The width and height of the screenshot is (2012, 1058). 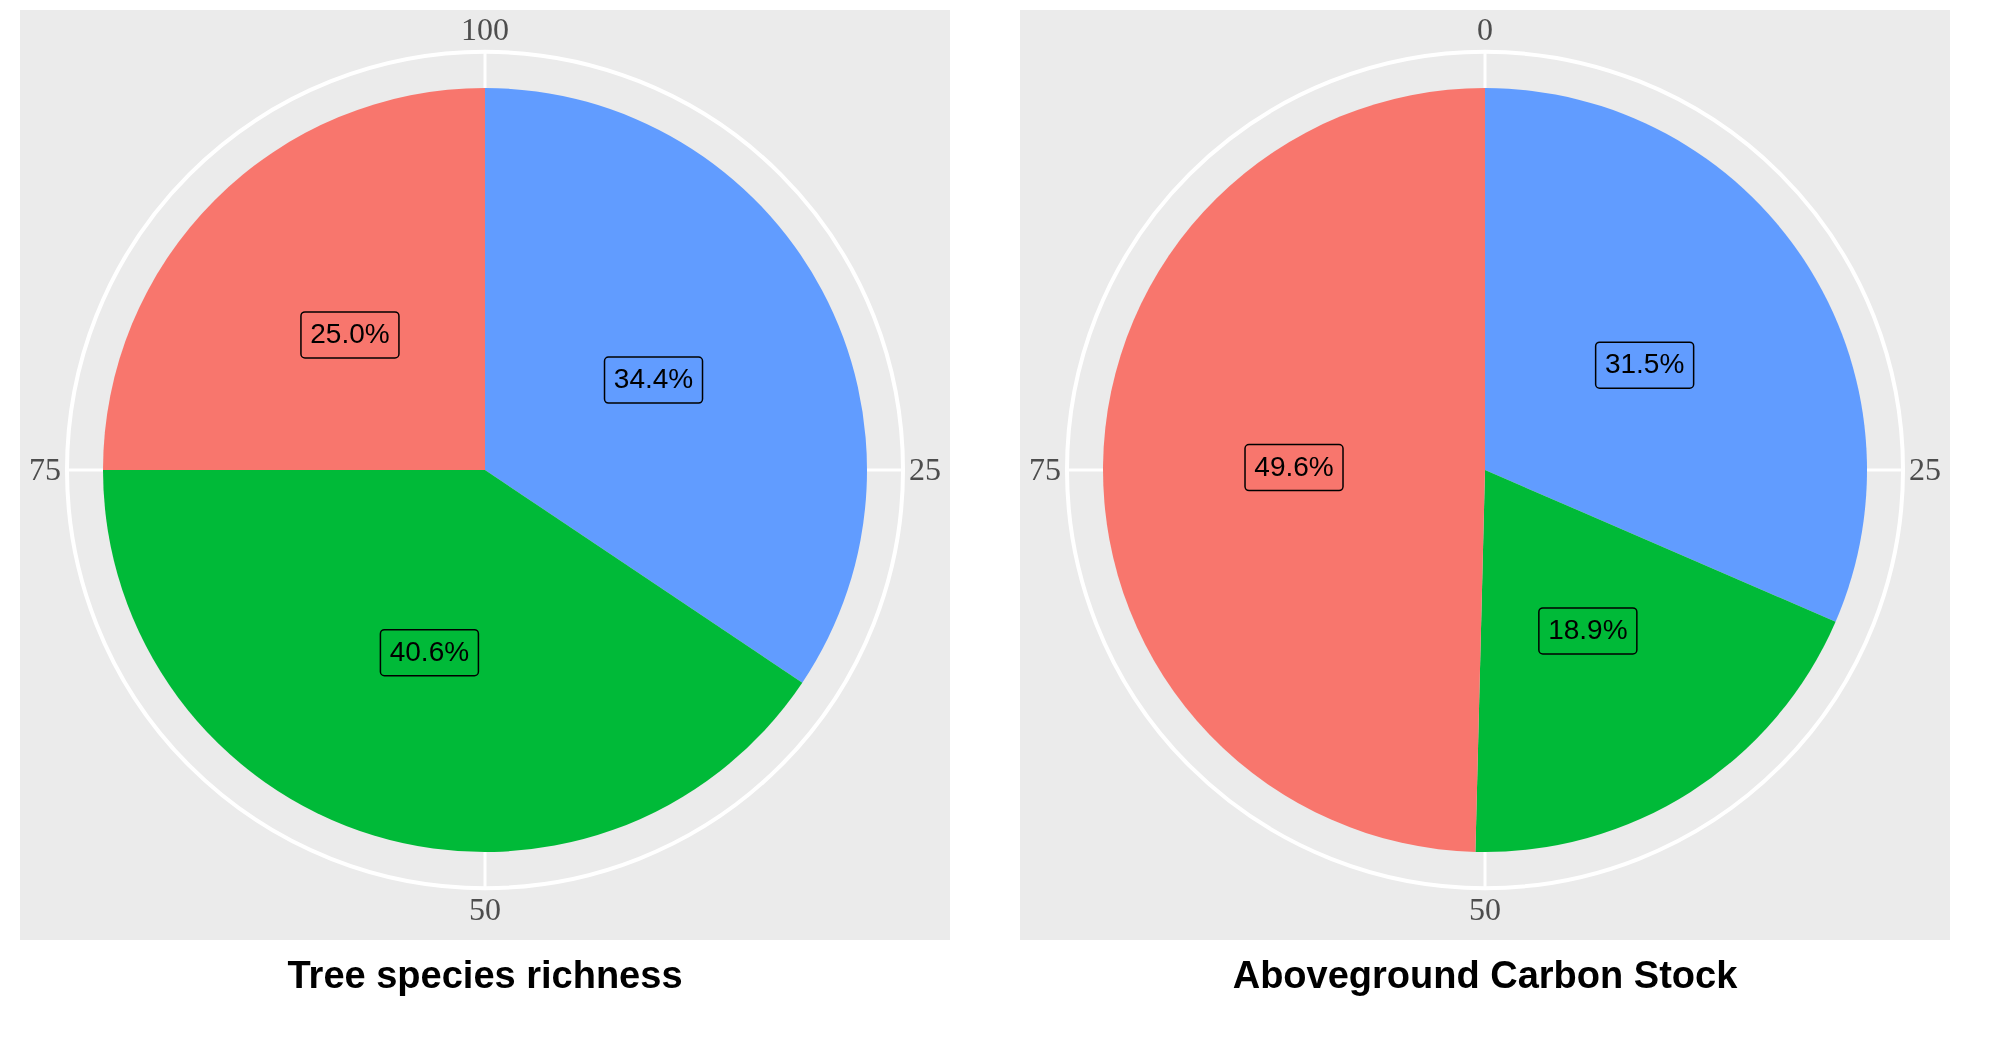 What do you see at coordinates (485, 29) in the screenshot?
I see `text: 100` at bounding box center [485, 29].